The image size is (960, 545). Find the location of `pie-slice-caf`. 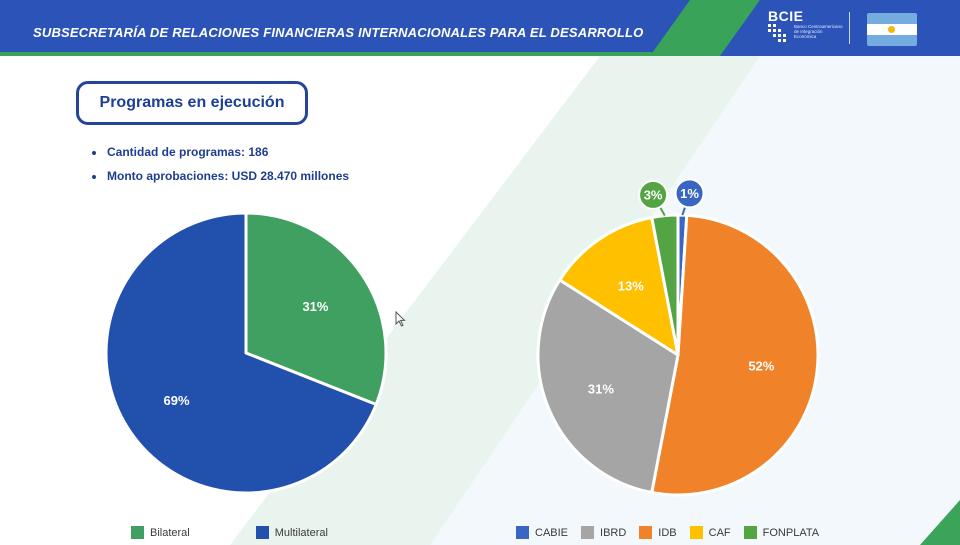

pie-slice-caf is located at coordinates (619, 286).